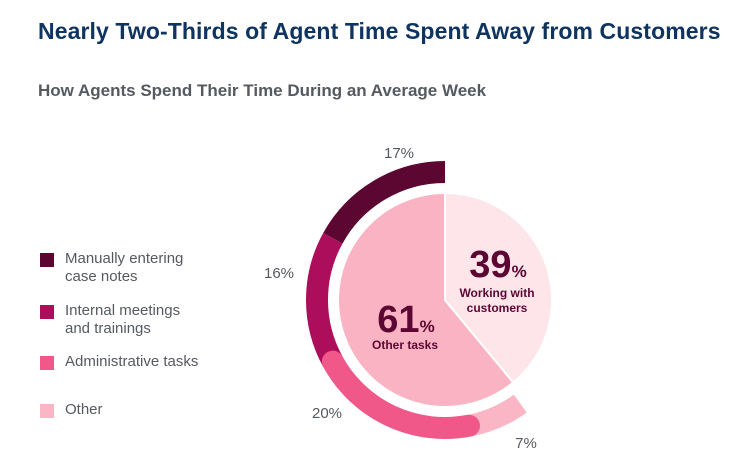  I want to click on legend-label-manual: Manually entering case notes, so click(124, 267).